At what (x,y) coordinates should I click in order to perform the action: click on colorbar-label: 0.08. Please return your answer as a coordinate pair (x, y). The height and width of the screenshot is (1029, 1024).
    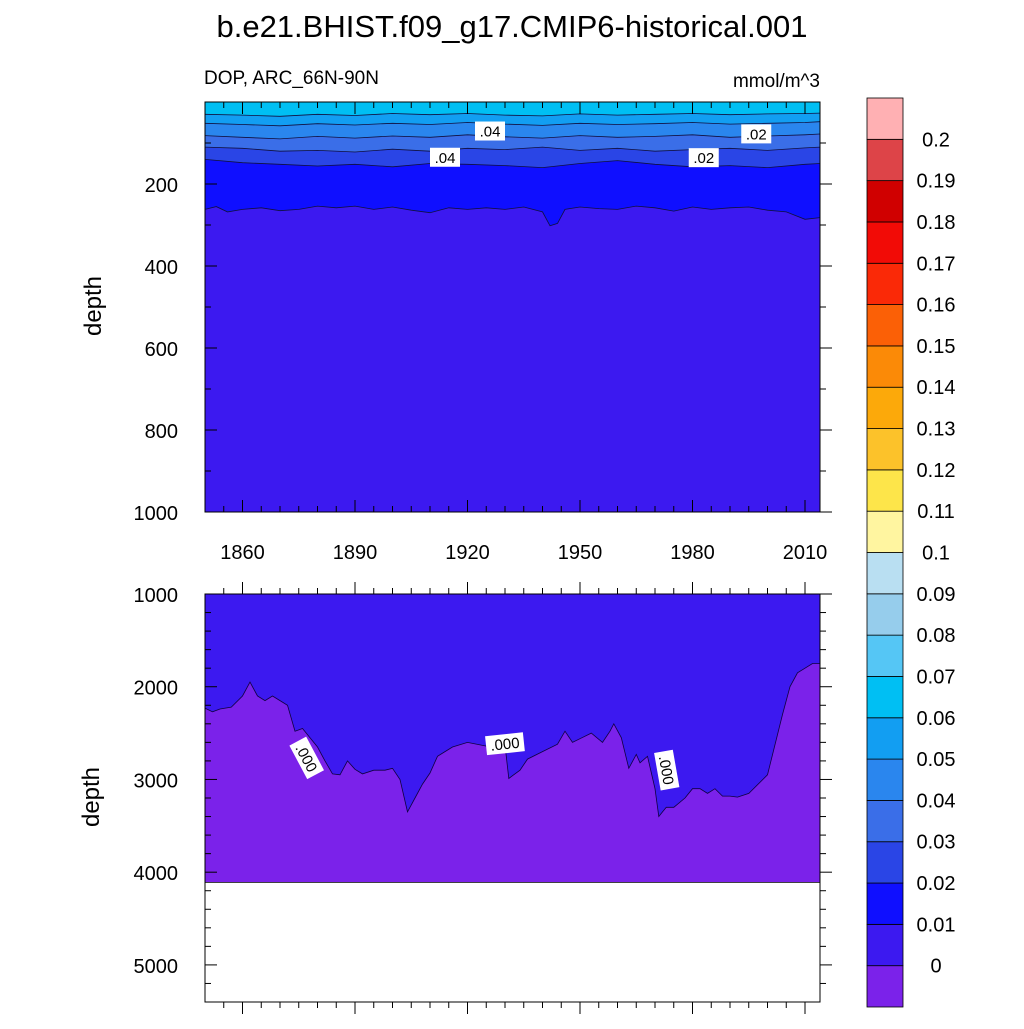
    Looking at the image, I should click on (936, 636).